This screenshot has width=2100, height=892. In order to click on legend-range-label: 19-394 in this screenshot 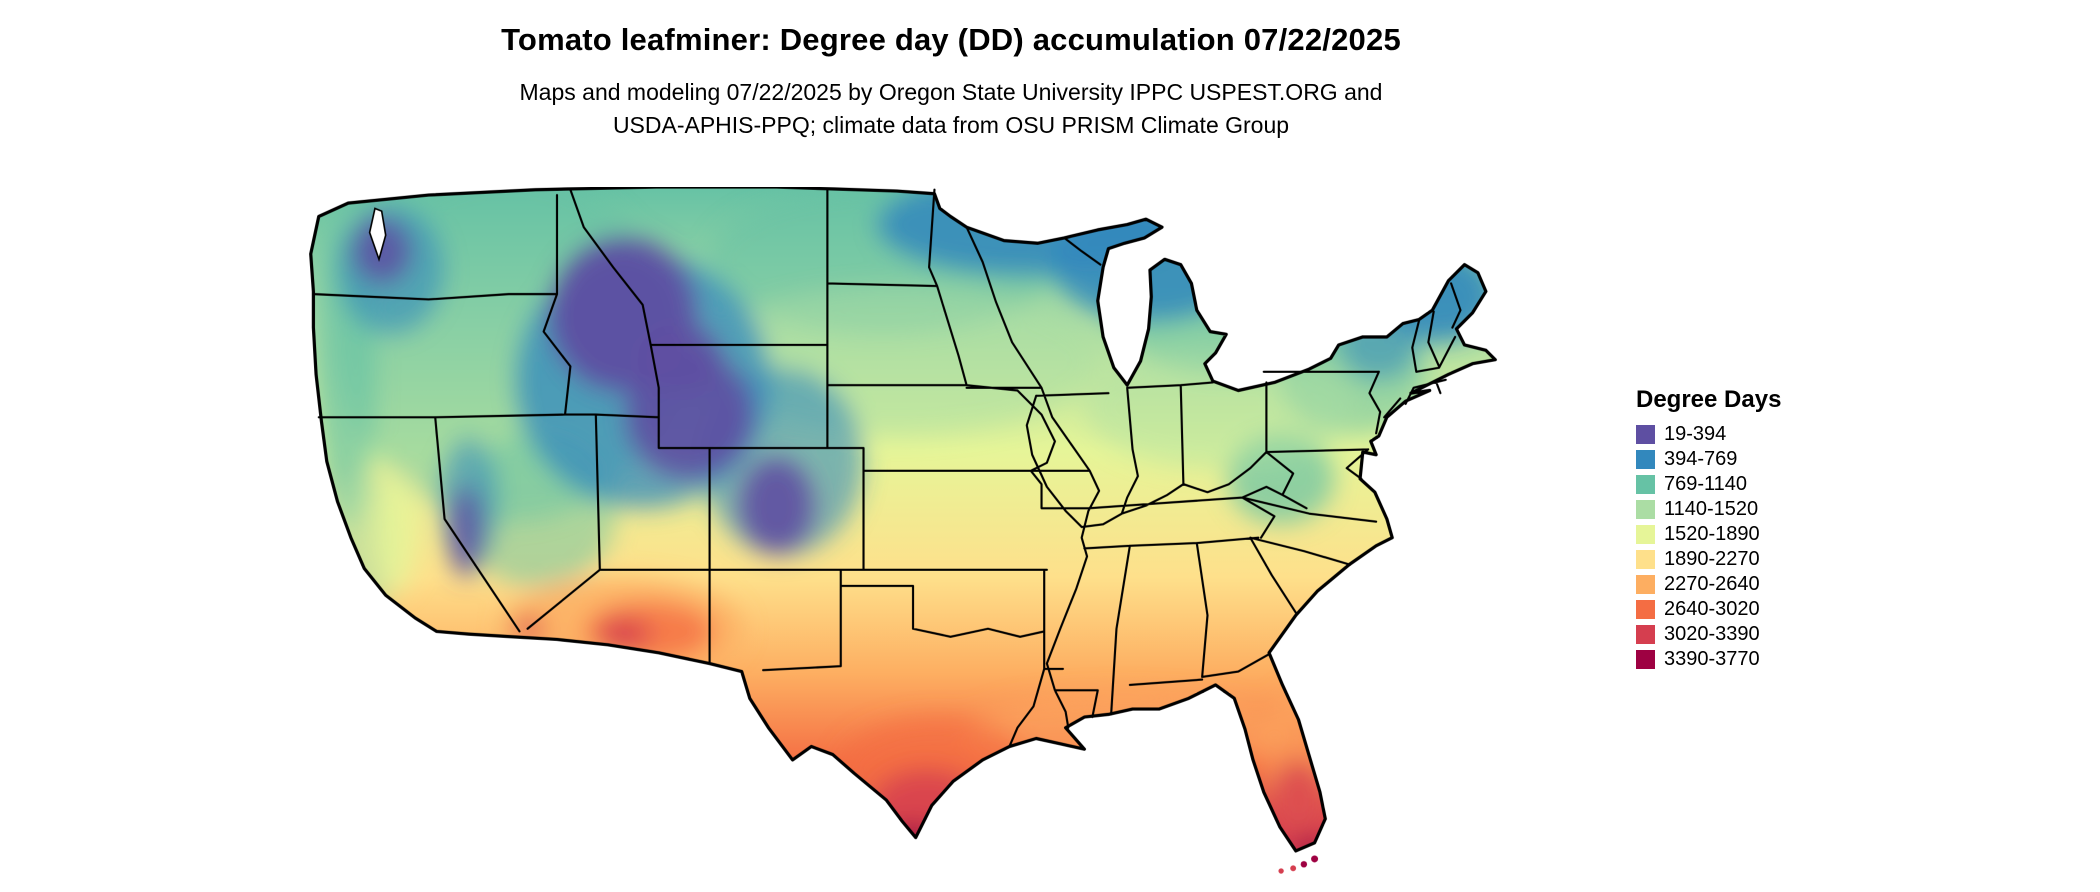, I will do `click(1695, 434)`.